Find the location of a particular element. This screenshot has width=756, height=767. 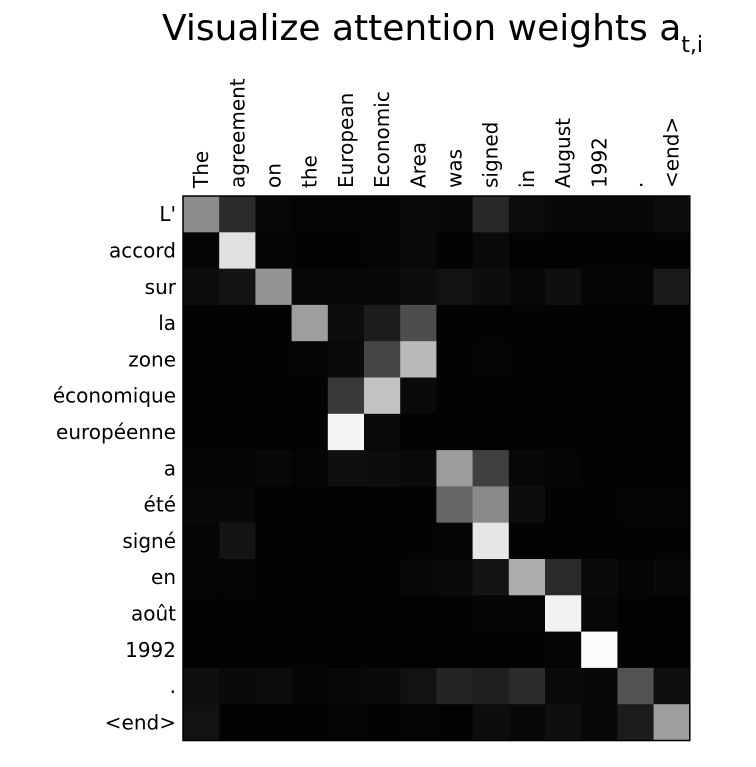

x-tick-label: was is located at coordinates (455, 168).